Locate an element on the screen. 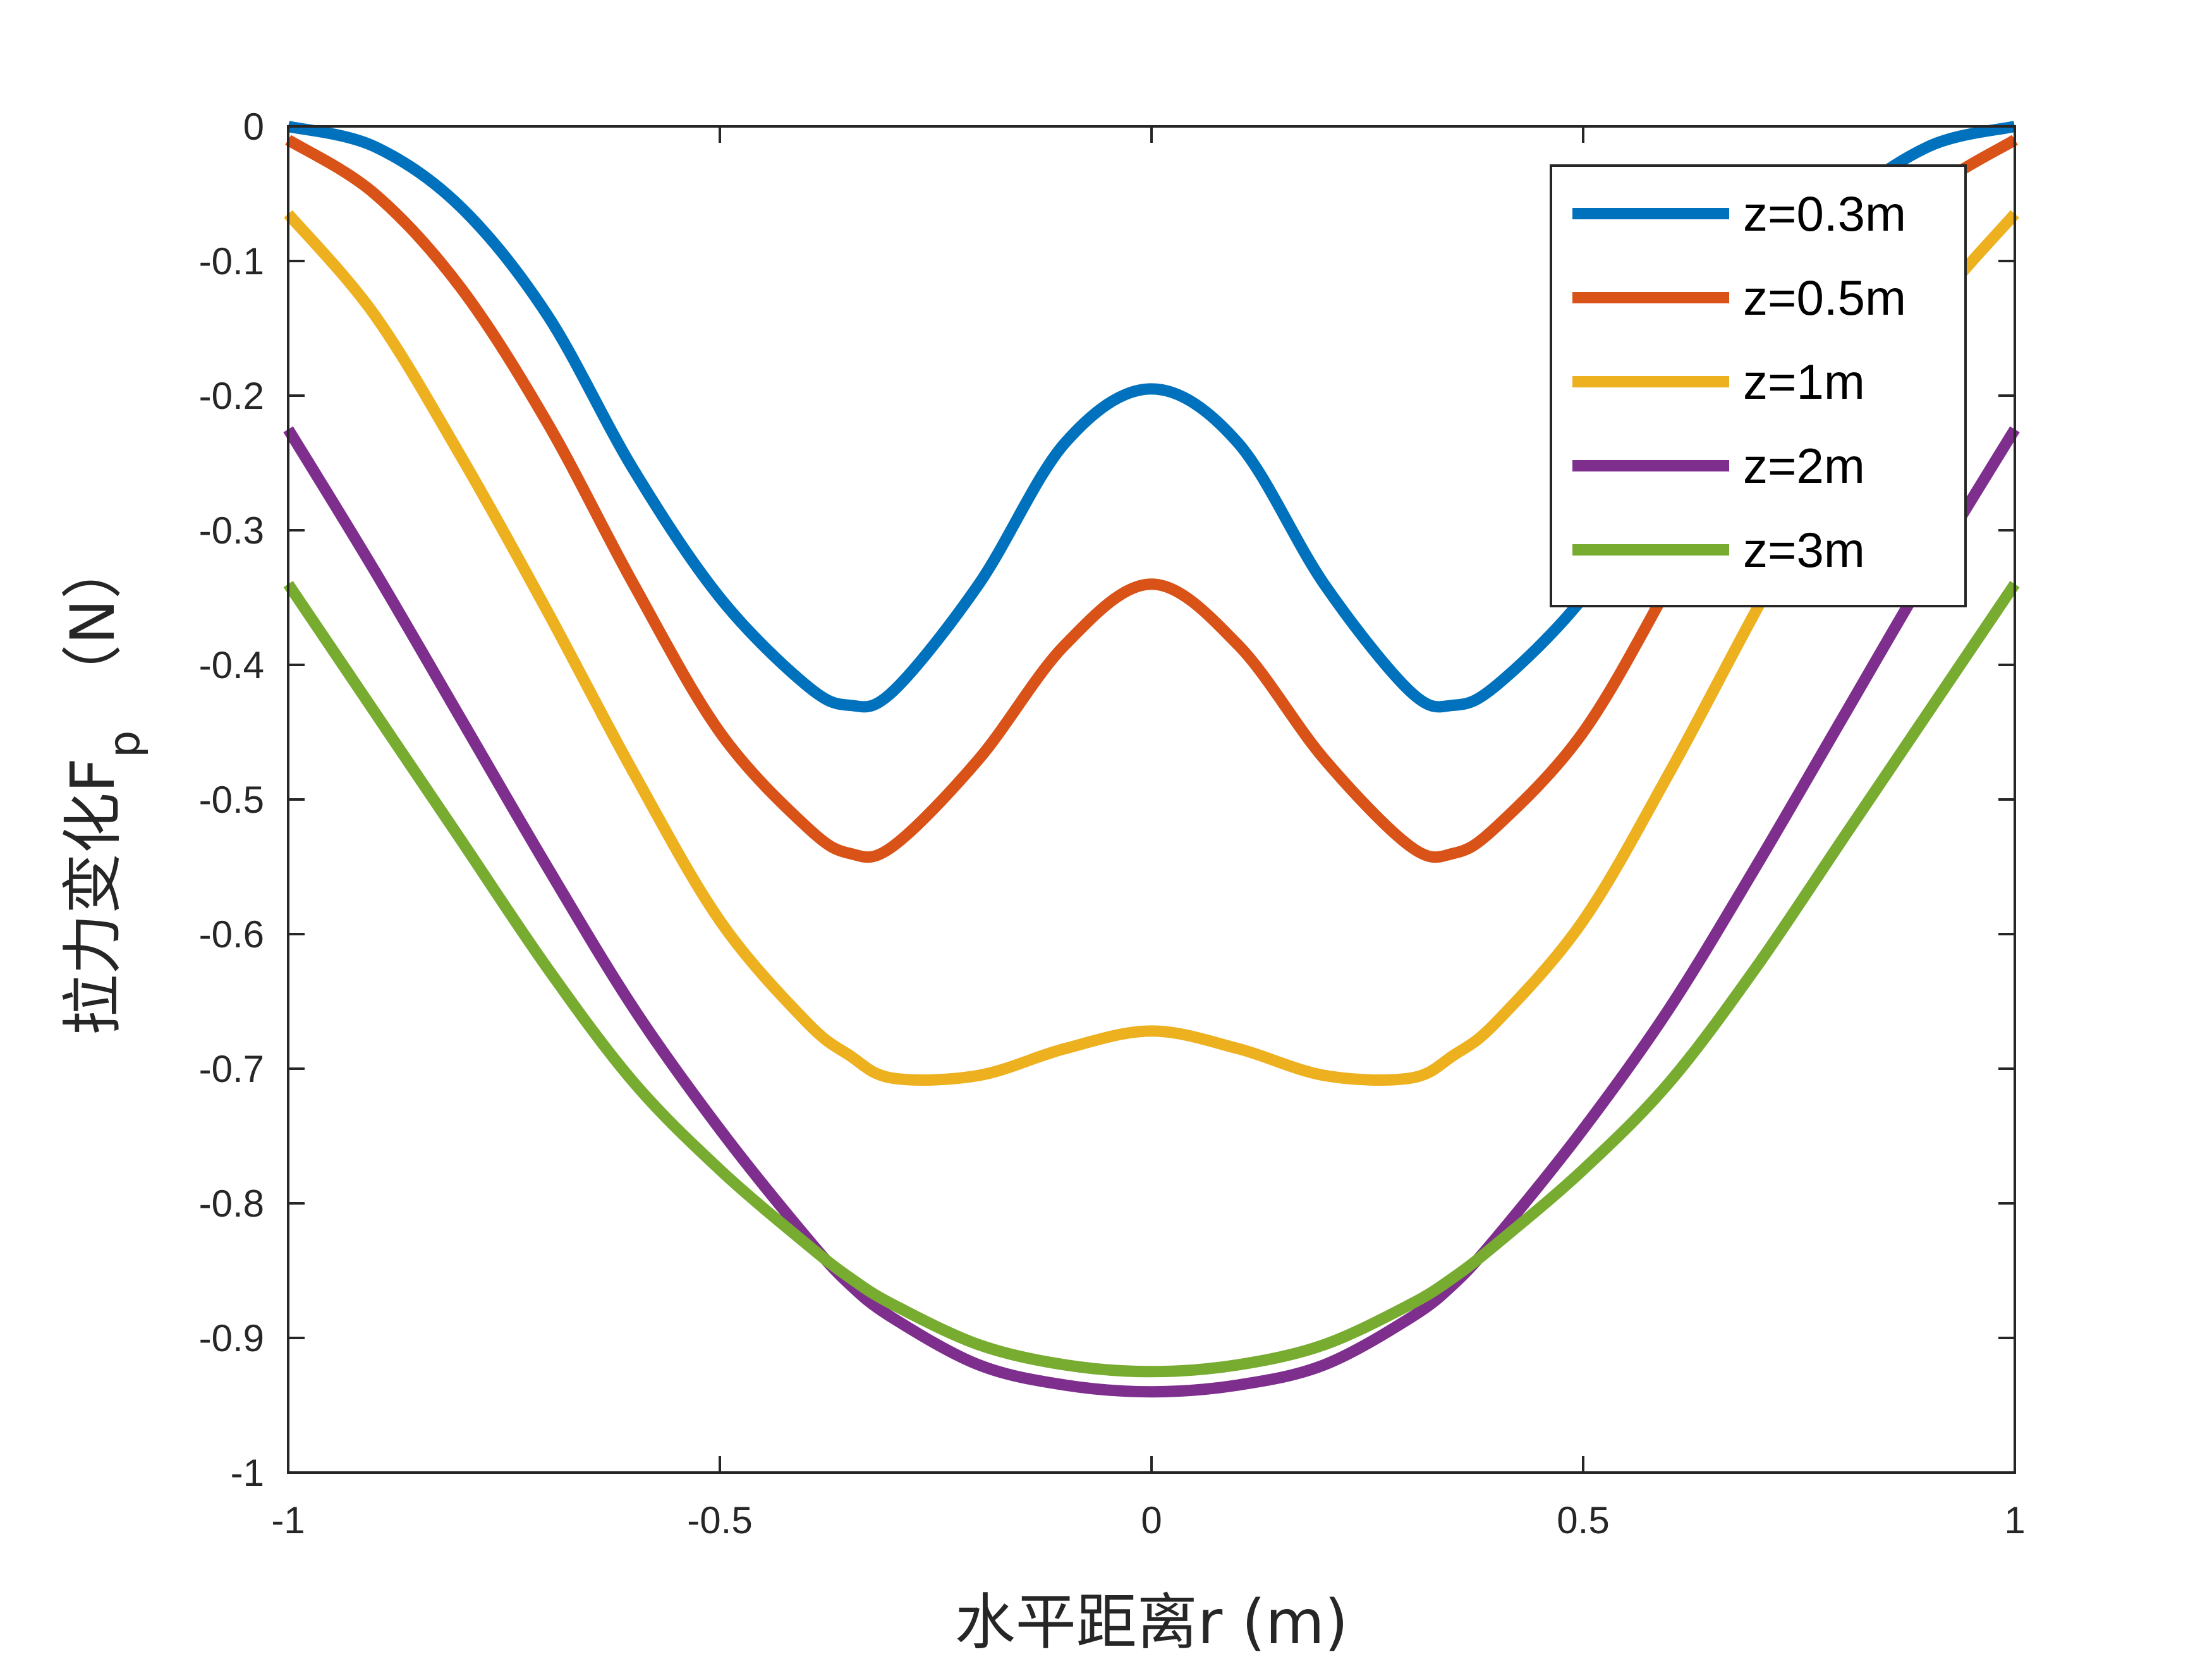 This screenshot has width=2212, height=1659. x-tick-label: 0 is located at coordinates (1151, 1520).